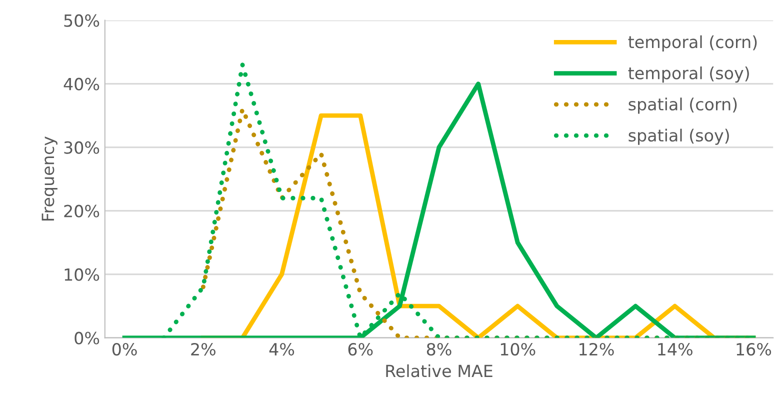  Describe the element at coordinates (439, 349) in the screenshot. I see `x-tick-label: 8%` at that location.